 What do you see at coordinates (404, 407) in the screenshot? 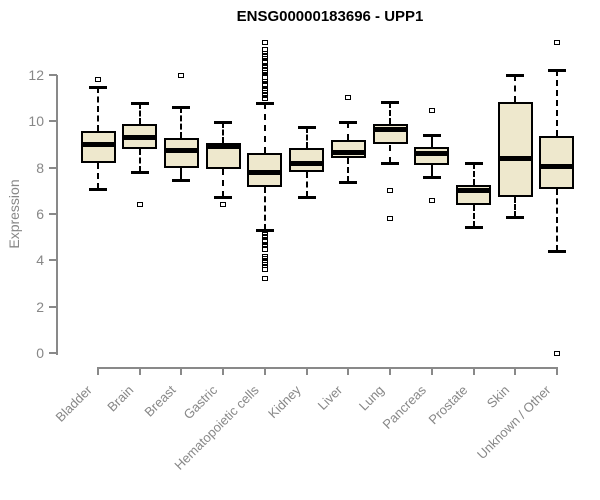
I see `x-tick-label: Pancreas` at bounding box center [404, 407].